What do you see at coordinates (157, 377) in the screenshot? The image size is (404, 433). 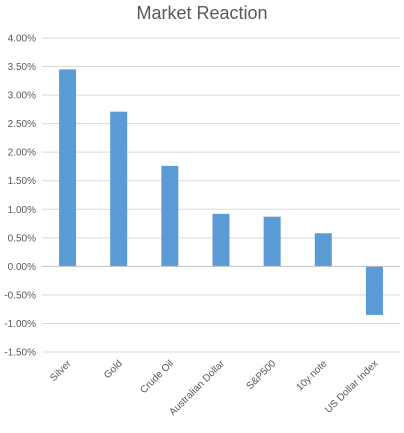 I see `x-tick-label: Crude Oil` at bounding box center [157, 377].